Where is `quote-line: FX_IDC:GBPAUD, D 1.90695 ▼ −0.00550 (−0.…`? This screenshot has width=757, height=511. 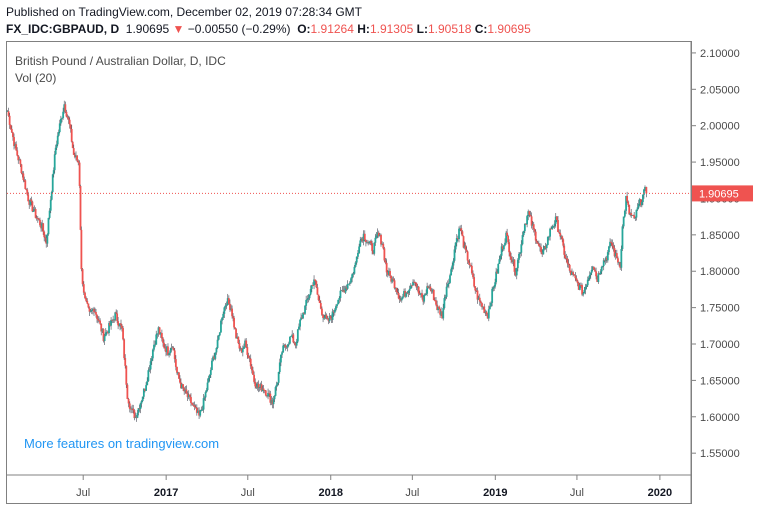
quote-line: FX_IDC:GBPAUD, D 1.90695 ▼ −0.00550 (−0.… is located at coordinates (268, 29).